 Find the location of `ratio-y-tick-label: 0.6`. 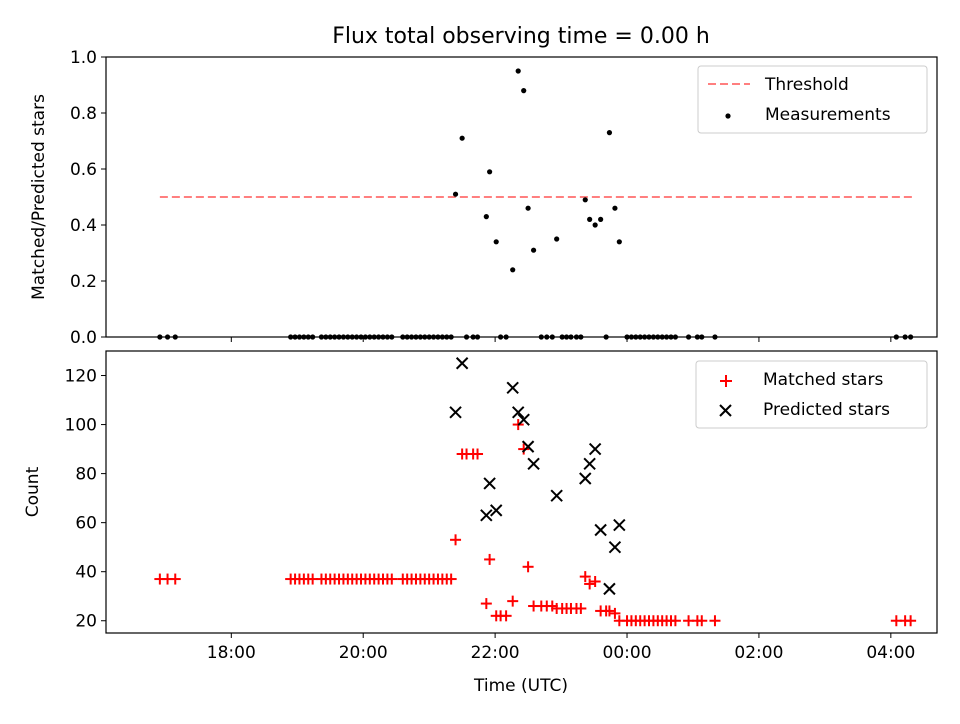

ratio-y-tick-label: 0.6 is located at coordinates (83, 170).